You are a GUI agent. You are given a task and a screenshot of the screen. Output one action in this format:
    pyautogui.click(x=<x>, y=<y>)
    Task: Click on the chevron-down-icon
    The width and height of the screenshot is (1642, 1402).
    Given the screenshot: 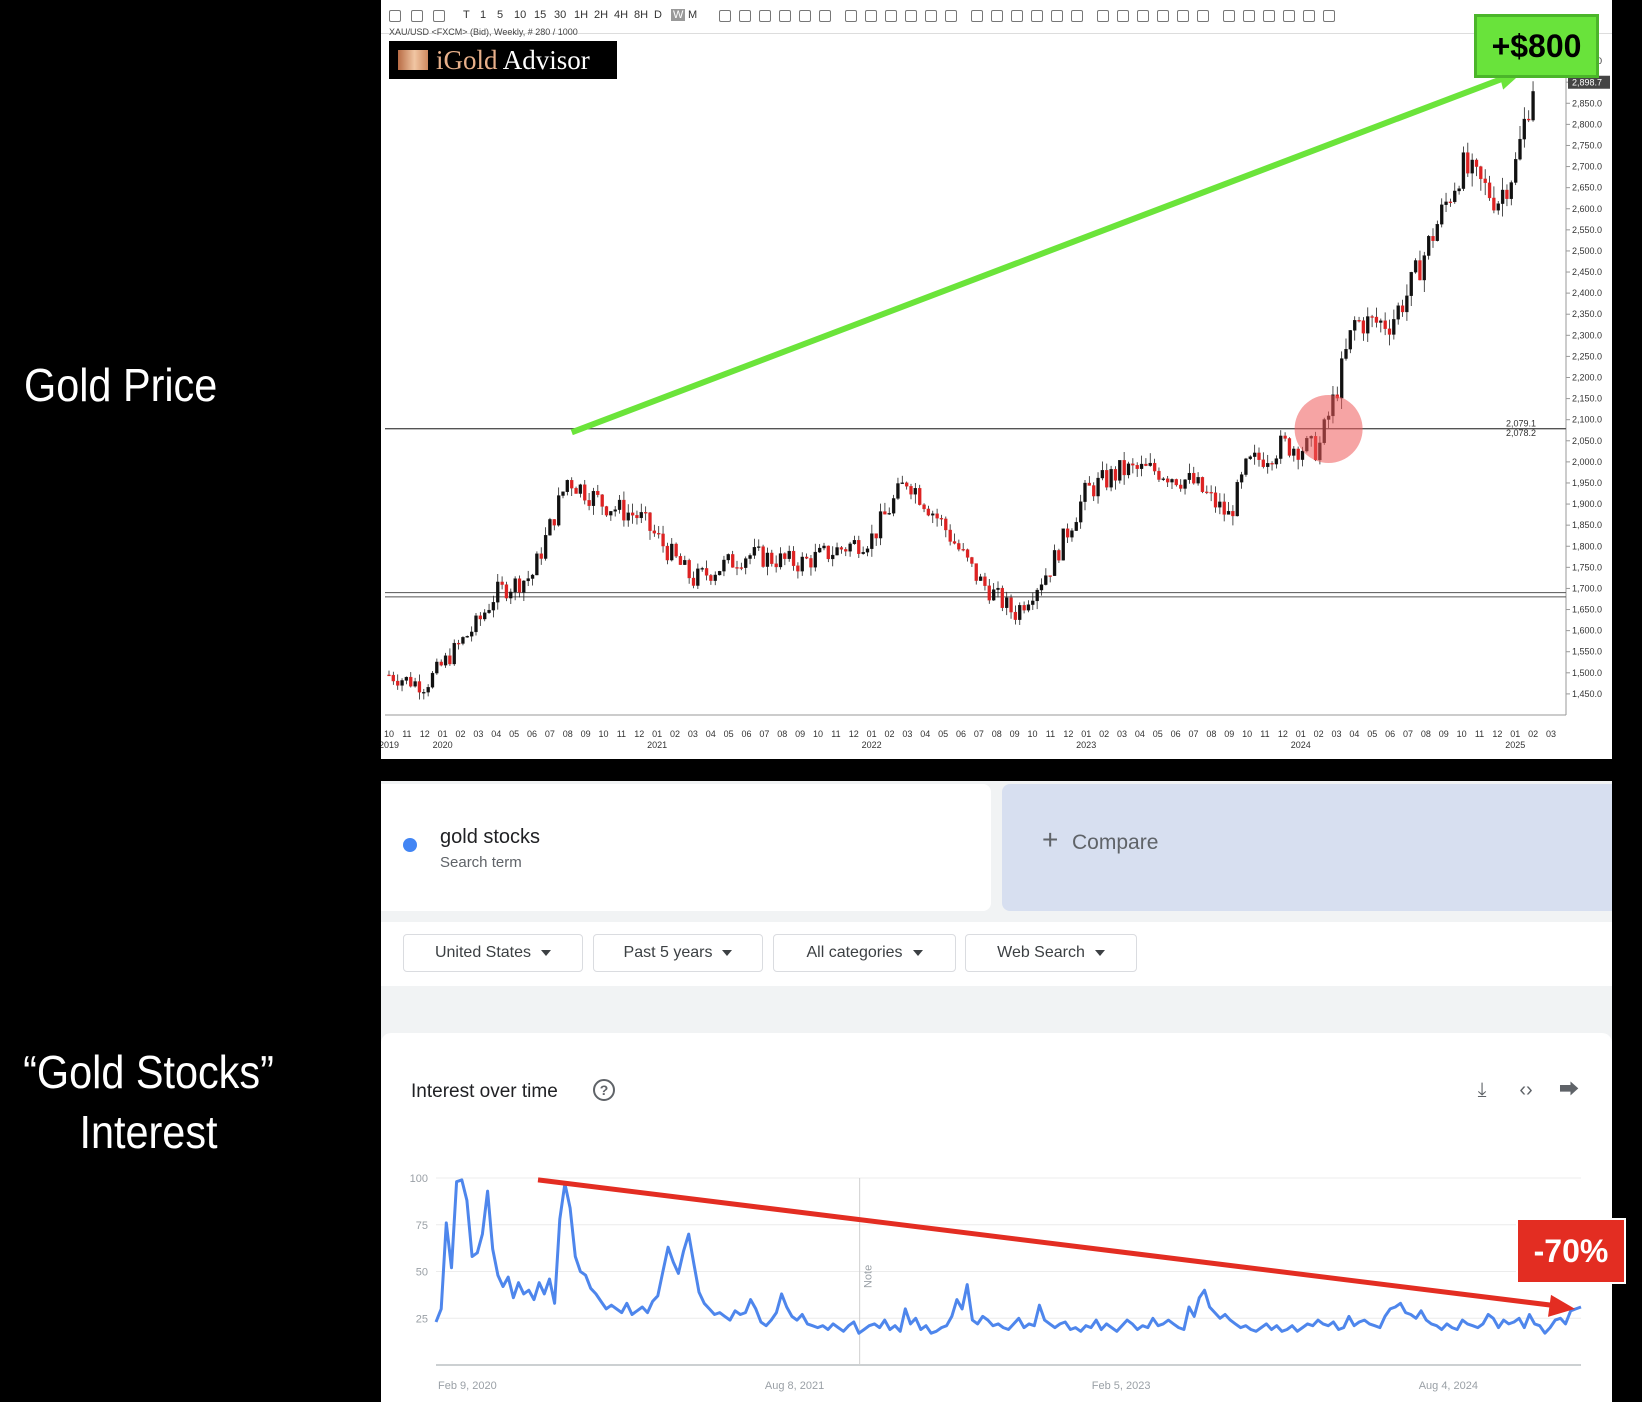 What is the action you would take?
    pyautogui.click(x=1099, y=953)
    